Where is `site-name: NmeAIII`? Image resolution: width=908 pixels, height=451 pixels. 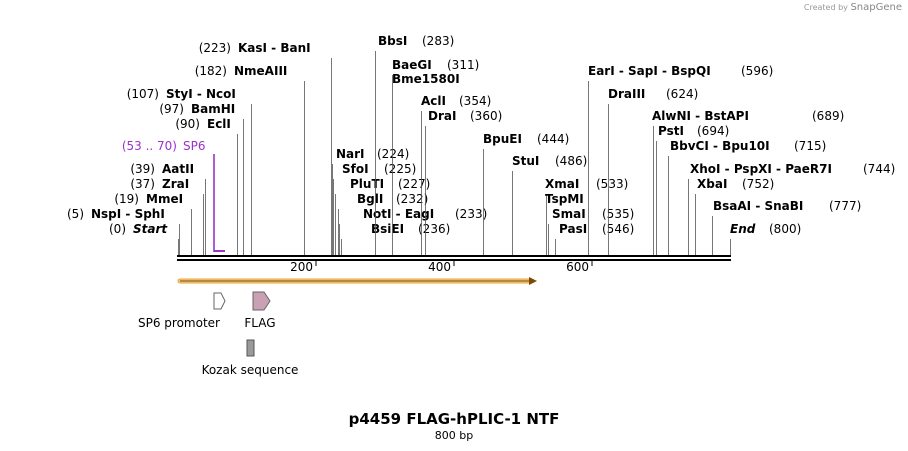
site-name: NmeAIII is located at coordinates (260, 71).